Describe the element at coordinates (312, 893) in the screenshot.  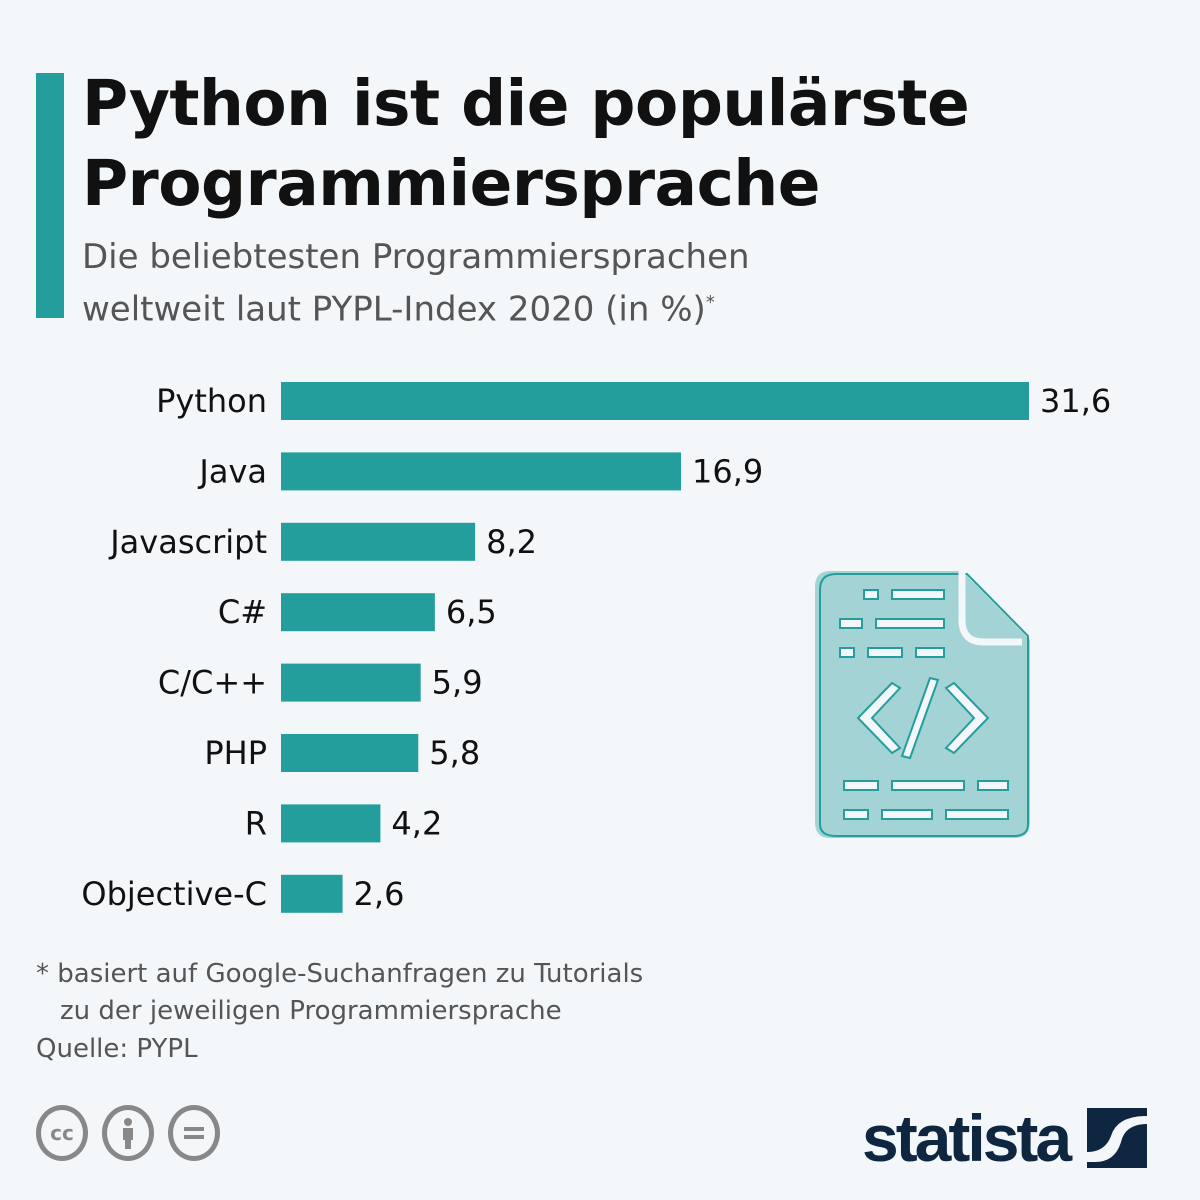
I see `bar-objective-c` at that location.